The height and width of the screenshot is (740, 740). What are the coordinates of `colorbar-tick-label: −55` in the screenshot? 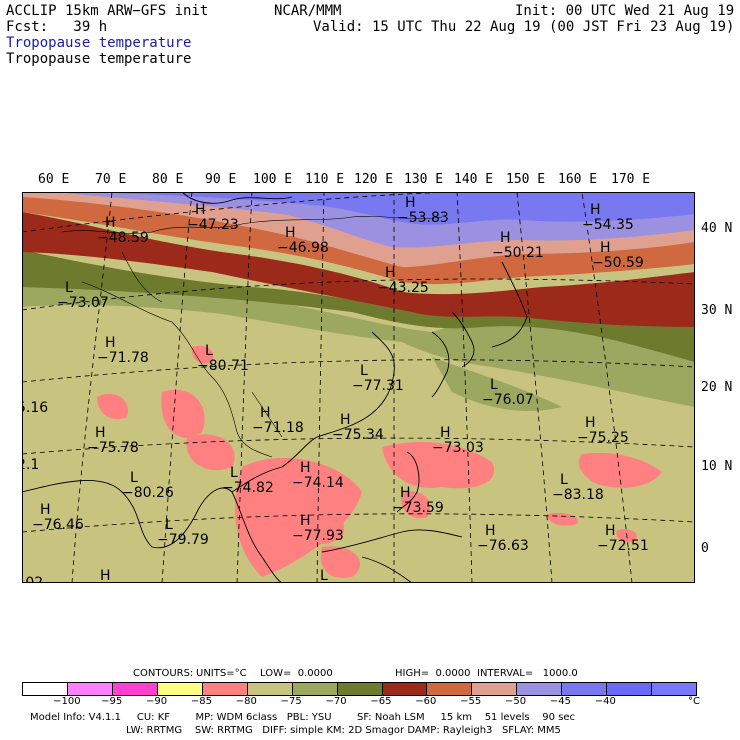 It's located at (471, 701).